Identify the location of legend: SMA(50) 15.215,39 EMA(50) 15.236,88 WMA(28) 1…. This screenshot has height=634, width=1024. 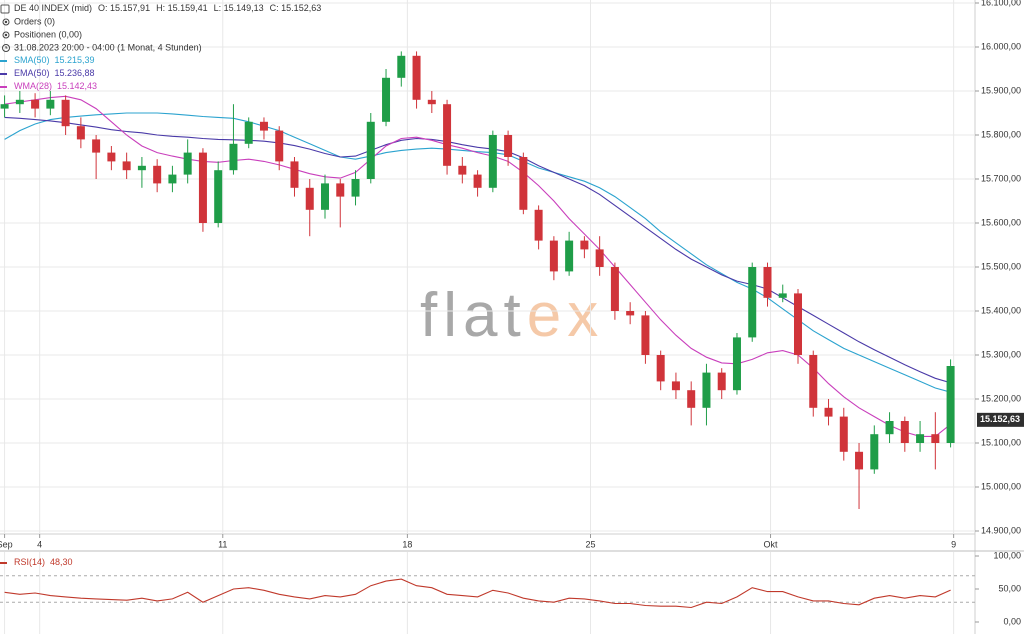
(48, 311).